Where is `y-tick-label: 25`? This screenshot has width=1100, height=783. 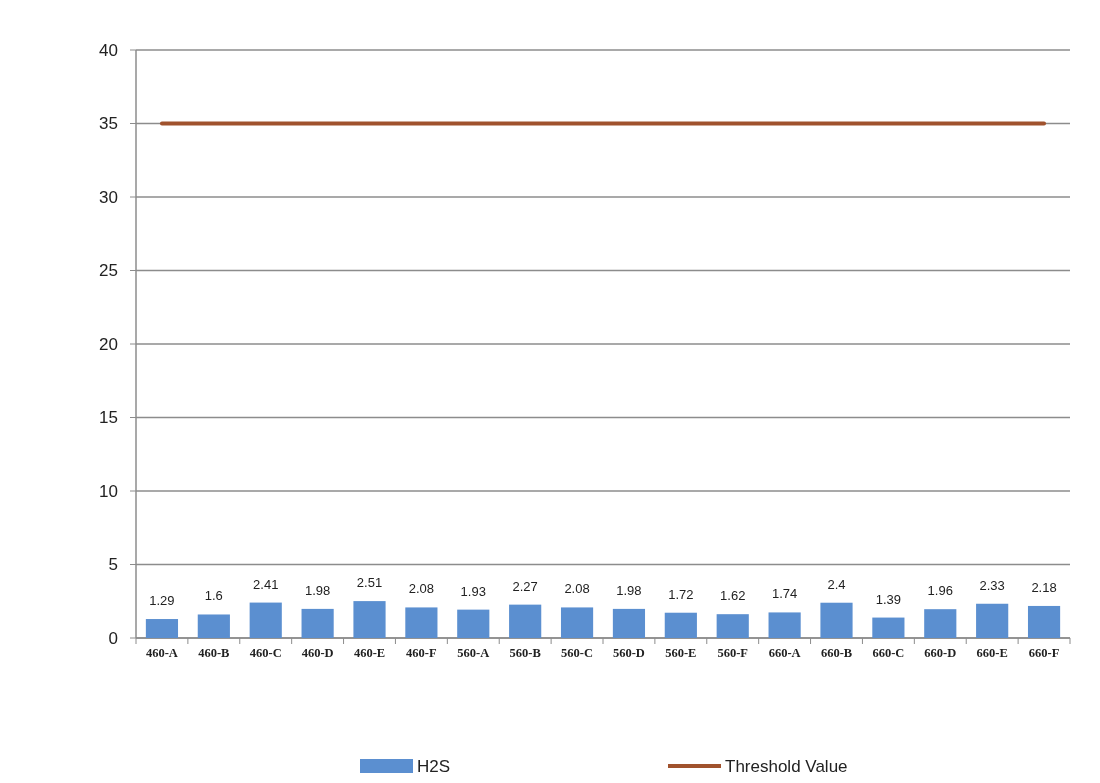
y-tick-label: 25 is located at coordinates (108, 271).